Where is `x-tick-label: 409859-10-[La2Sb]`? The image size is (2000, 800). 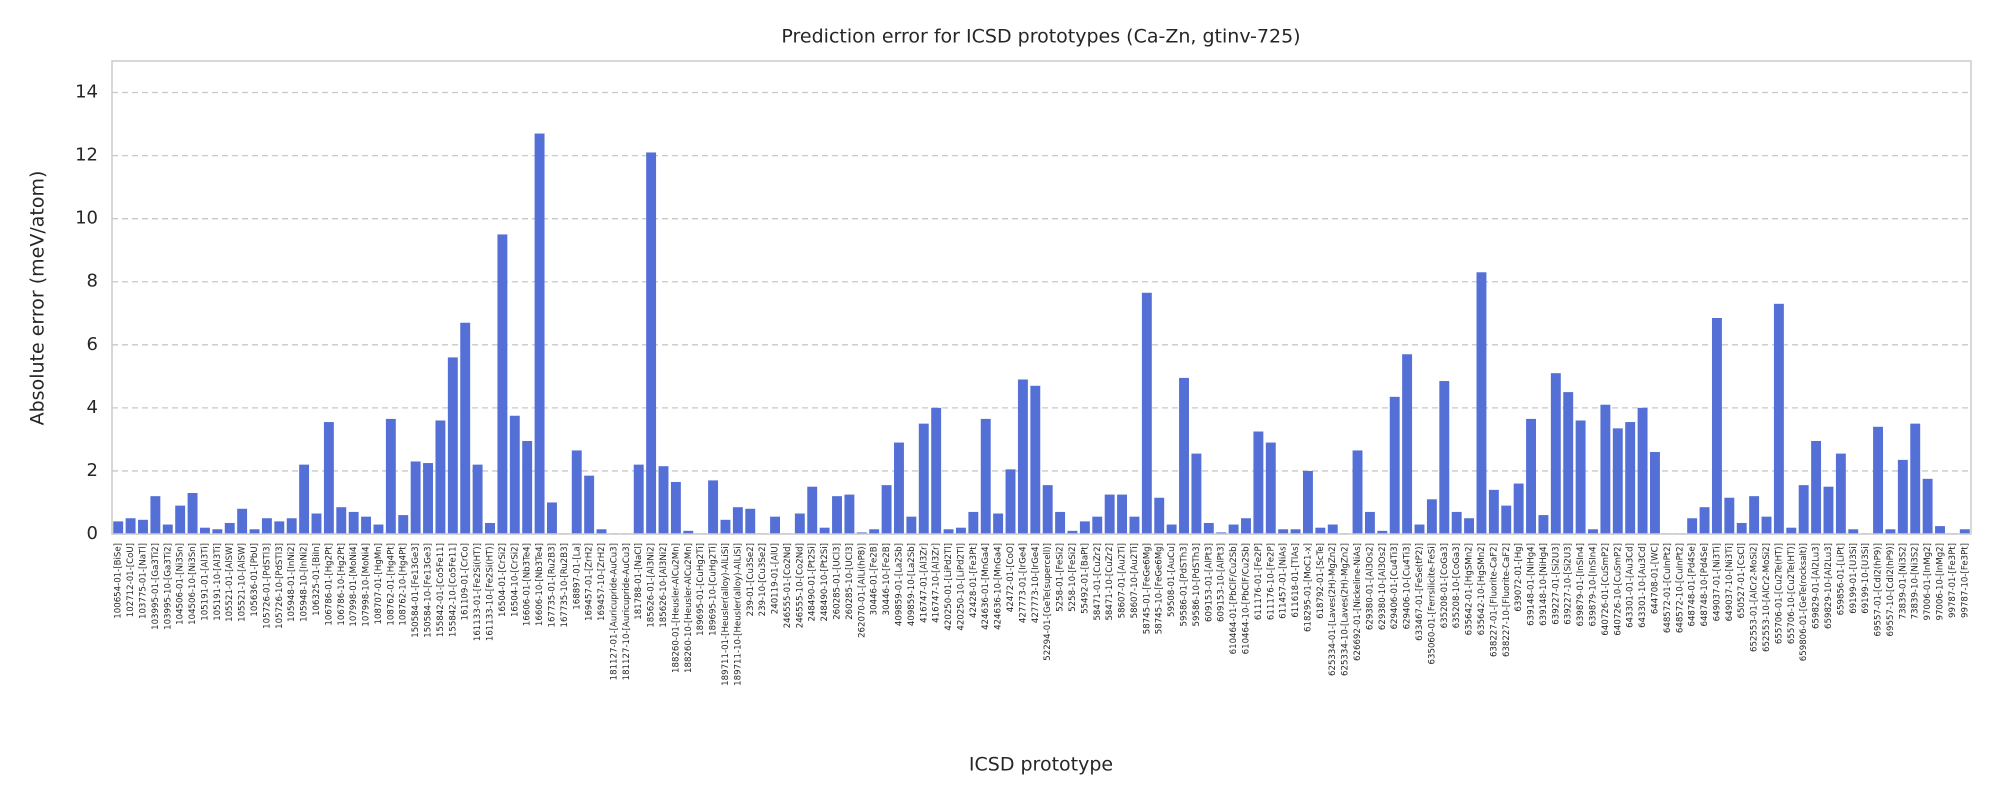
x-tick-label: 409859-10-[La2Sb] is located at coordinates (912, 584).